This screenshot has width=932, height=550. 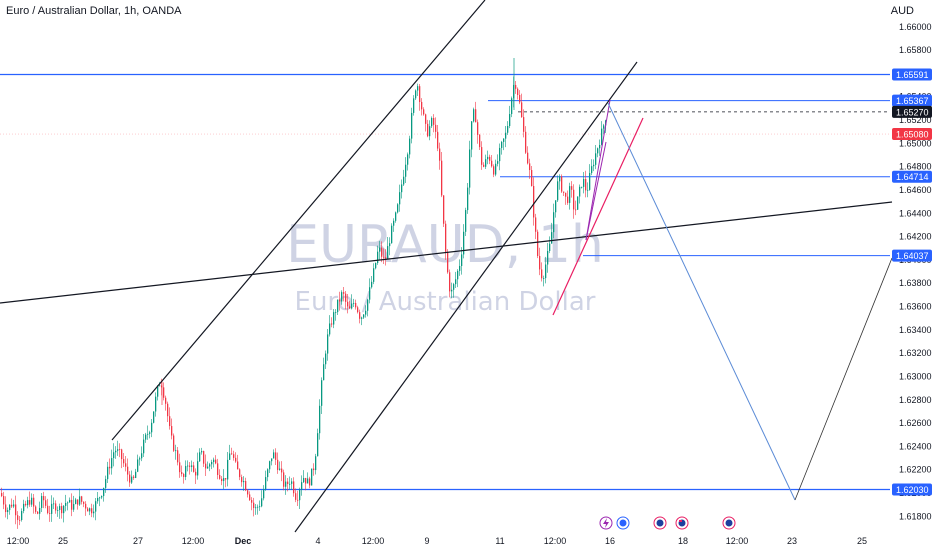 What do you see at coordinates (660, 523) in the screenshot?
I see `eu-event-icon` at bounding box center [660, 523].